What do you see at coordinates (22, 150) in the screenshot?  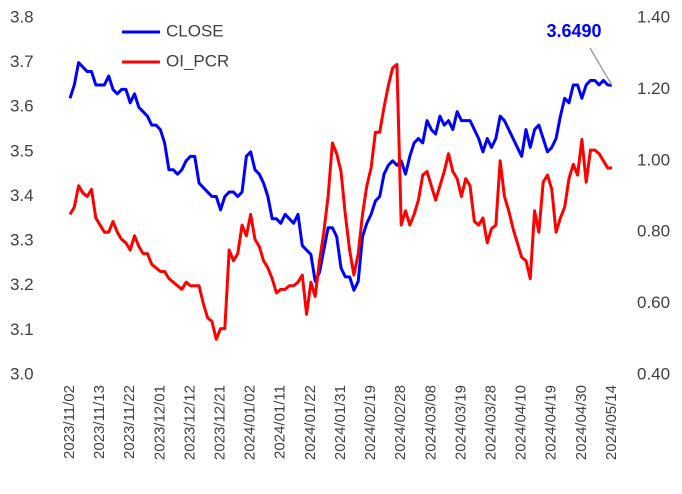 I see `y-tick-label: 3.5` at bounding box center [22, 150].